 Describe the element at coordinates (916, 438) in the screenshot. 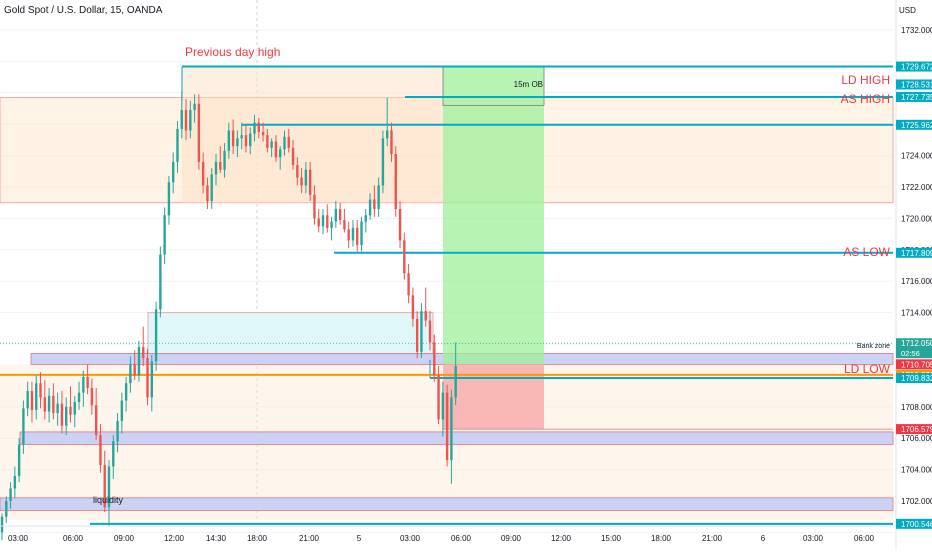

I see `price-tick-label: 1706.000` at that location.